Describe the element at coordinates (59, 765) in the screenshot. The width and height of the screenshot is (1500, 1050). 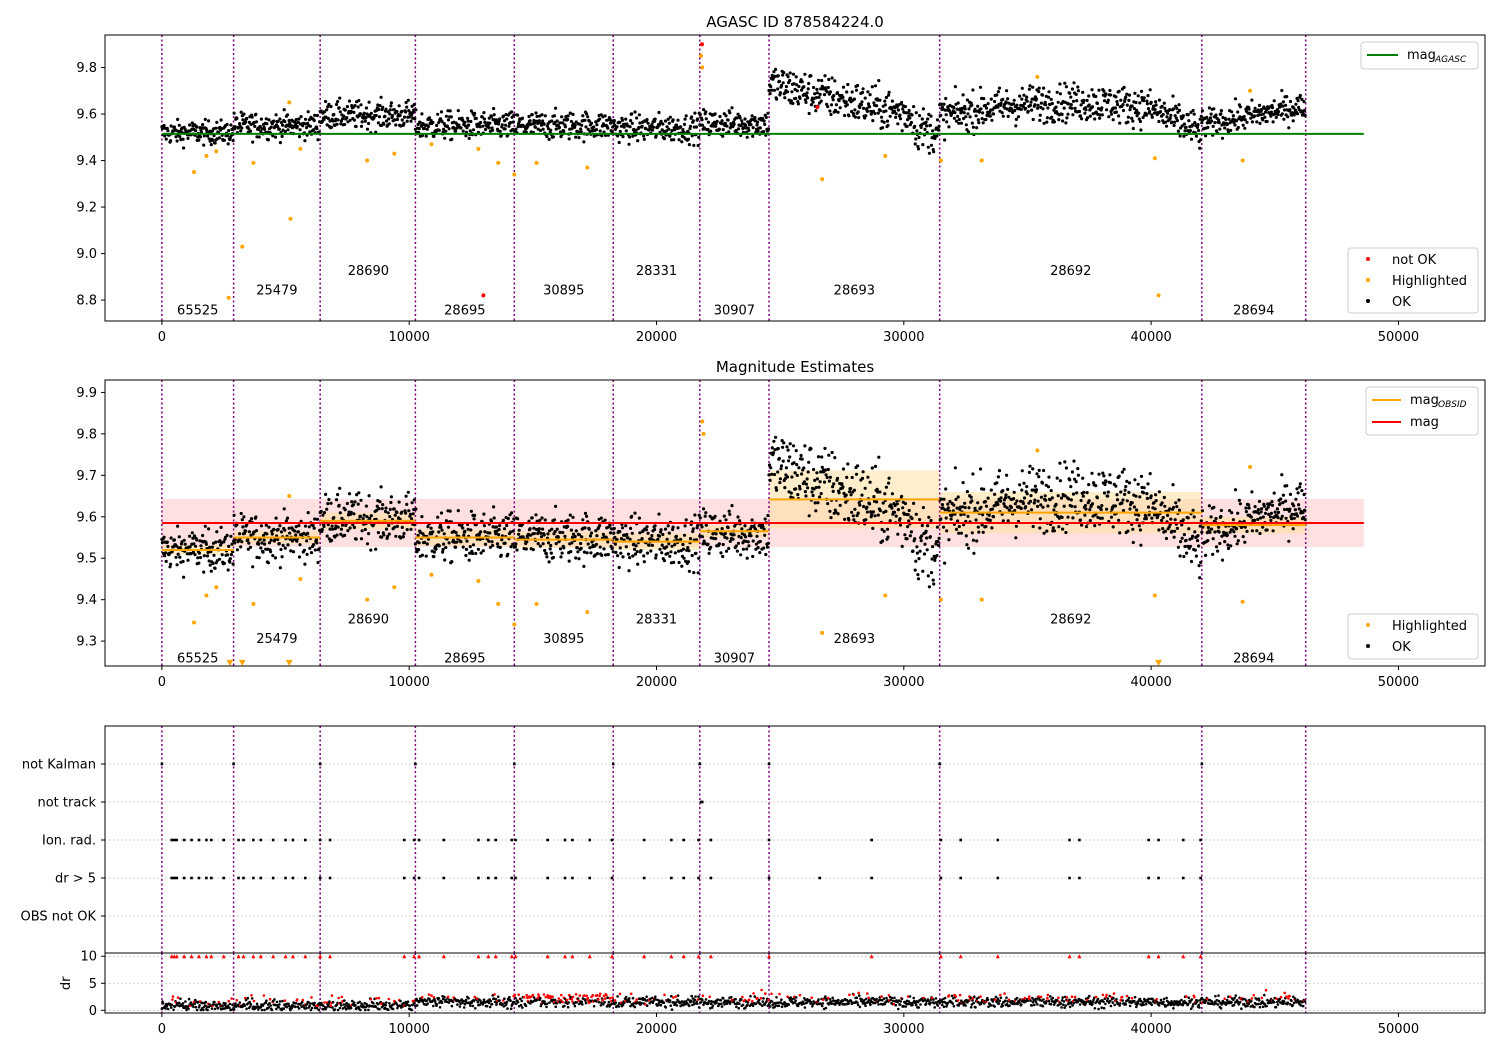
I see `flag-row-label: not Kalman` at that location.